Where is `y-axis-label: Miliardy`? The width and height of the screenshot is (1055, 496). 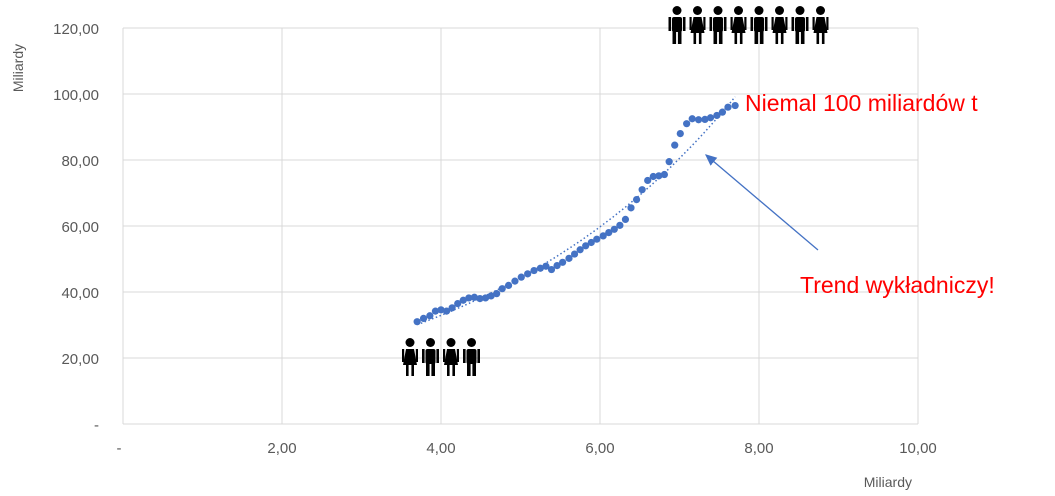
y-axis-label: Miliardy is located at coordinates (18, 68).